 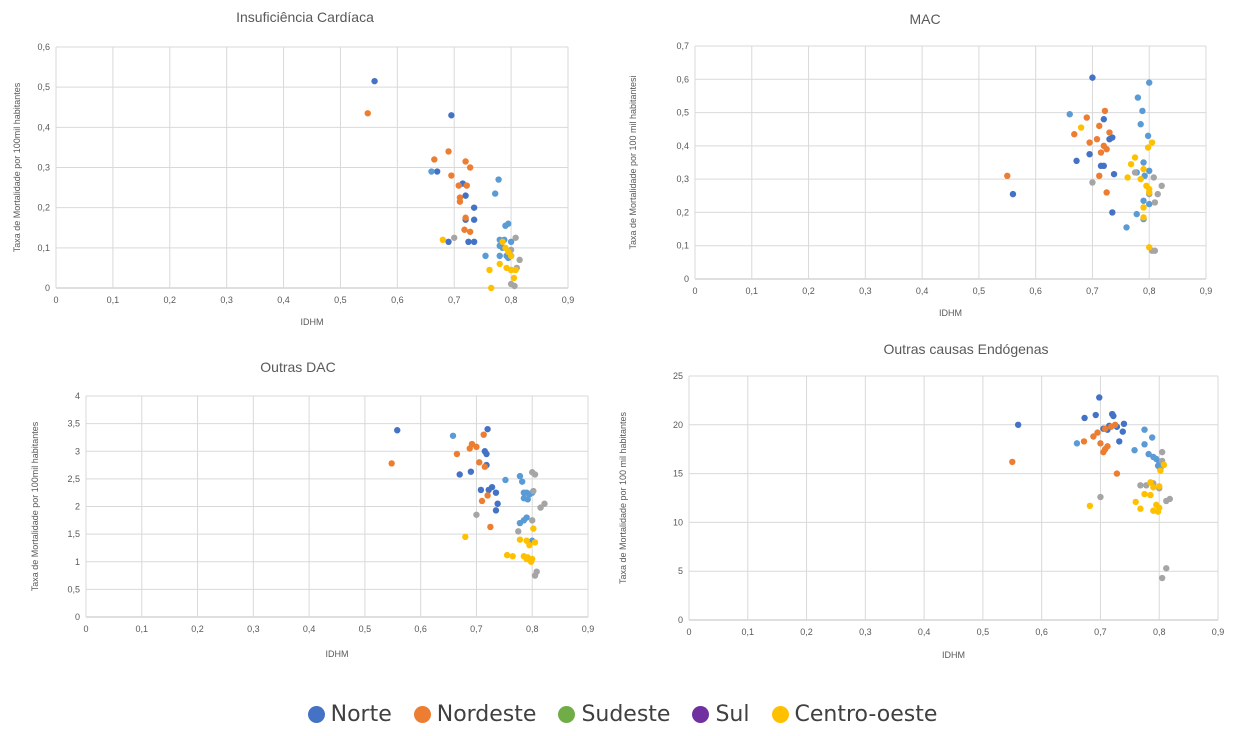 What do you see at coordinates (680, 571) in the screenshot?
I see `y-tick-label: 5` at bounding box center [680, 571].